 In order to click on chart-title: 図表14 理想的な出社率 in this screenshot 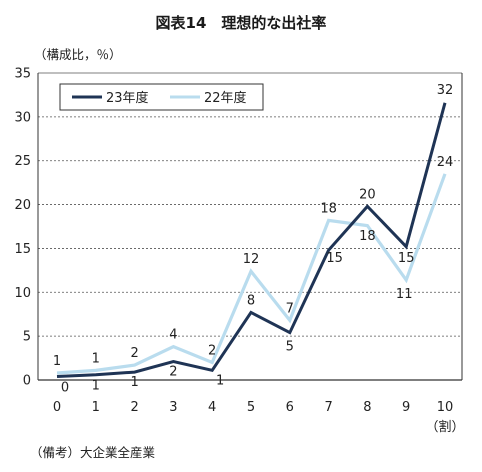, I will do `click(241, 23)`.